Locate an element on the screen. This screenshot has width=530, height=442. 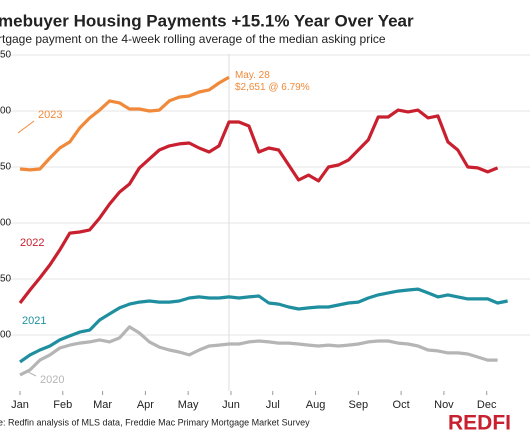
x-tick-label: Jul is located at coordinates (273, 405).